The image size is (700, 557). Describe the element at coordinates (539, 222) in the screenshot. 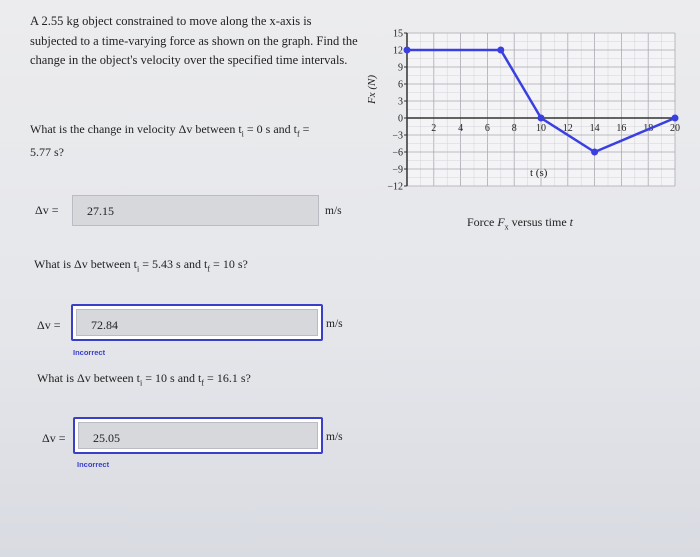

I see `caption-mid: versus time` at that location.